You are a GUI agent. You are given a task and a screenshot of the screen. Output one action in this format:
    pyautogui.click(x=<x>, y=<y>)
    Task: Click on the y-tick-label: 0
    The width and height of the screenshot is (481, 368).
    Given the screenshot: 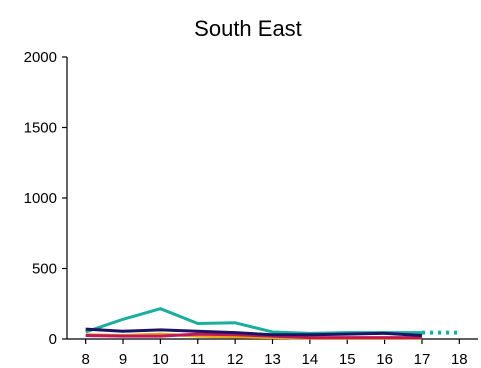 What is the action you would take?
    pyautogui.click(x=53, y=339)
    